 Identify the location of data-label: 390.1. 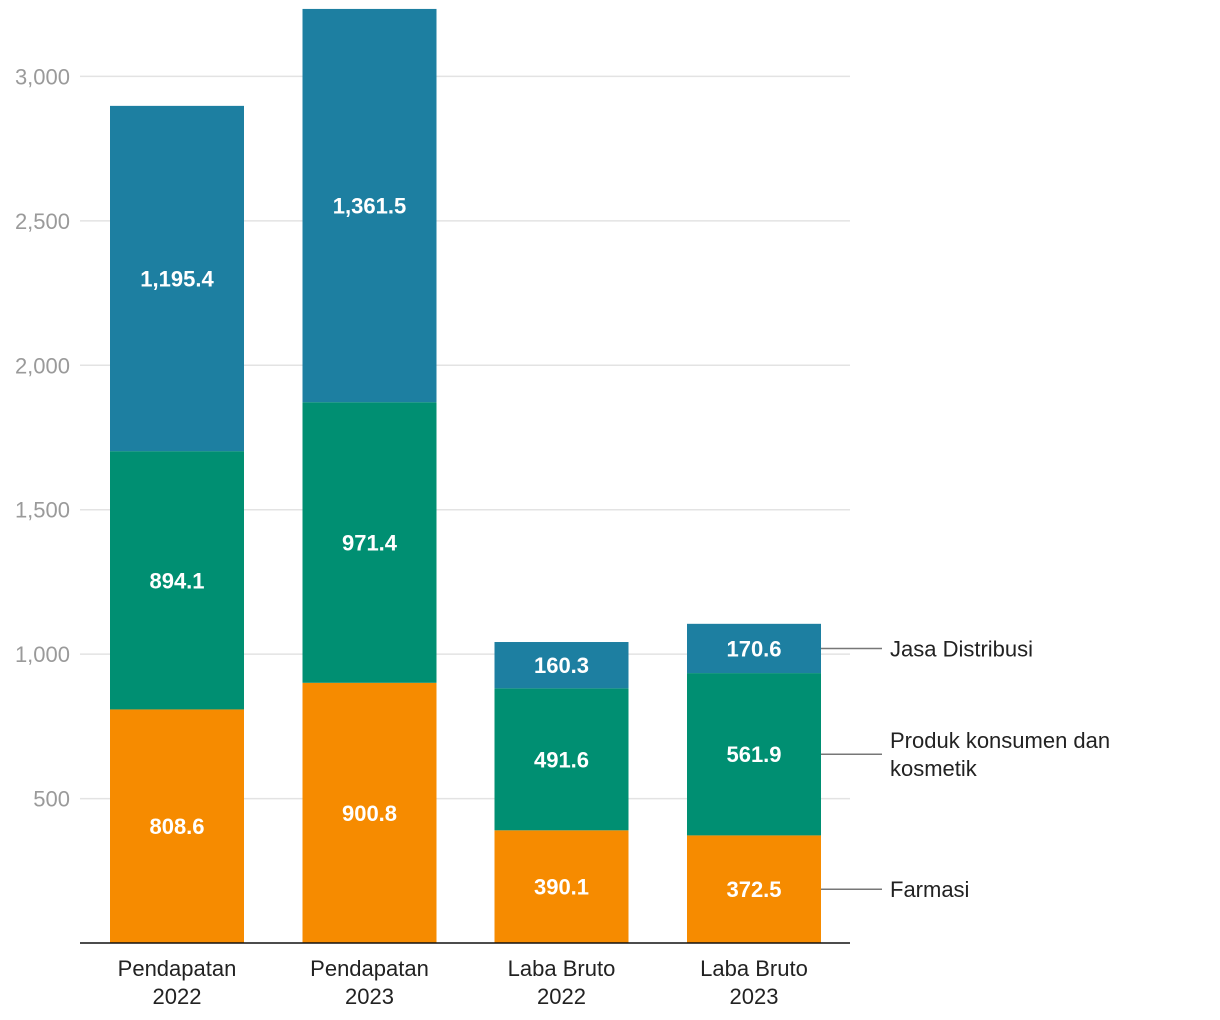
(561, 887).